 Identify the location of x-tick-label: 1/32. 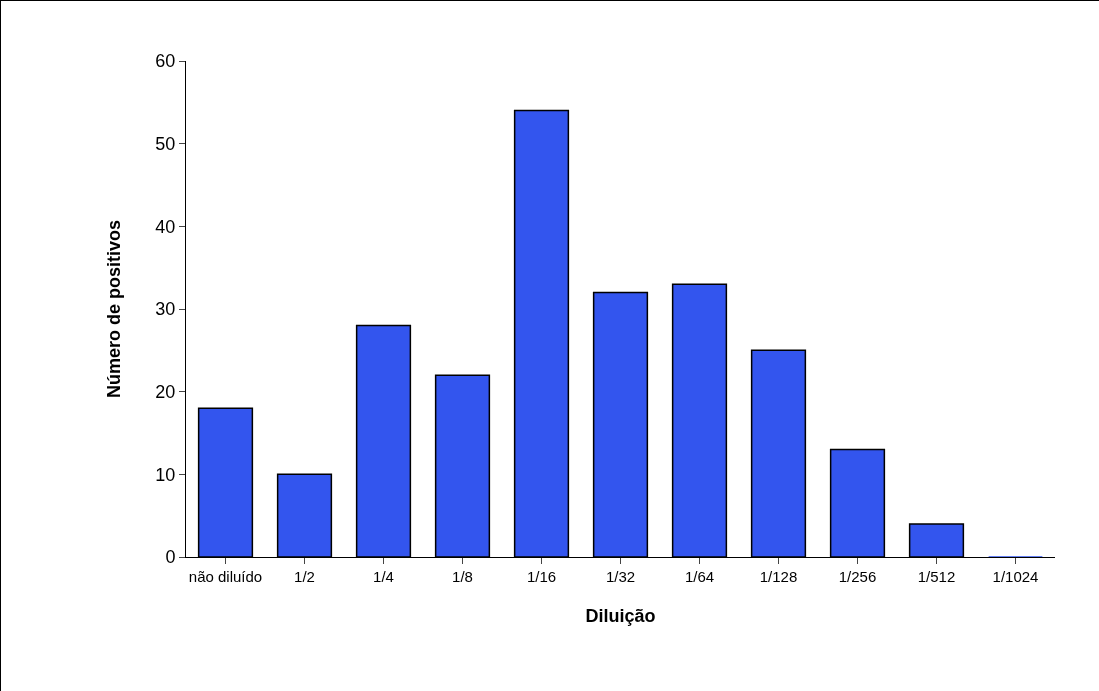
(620, 576).